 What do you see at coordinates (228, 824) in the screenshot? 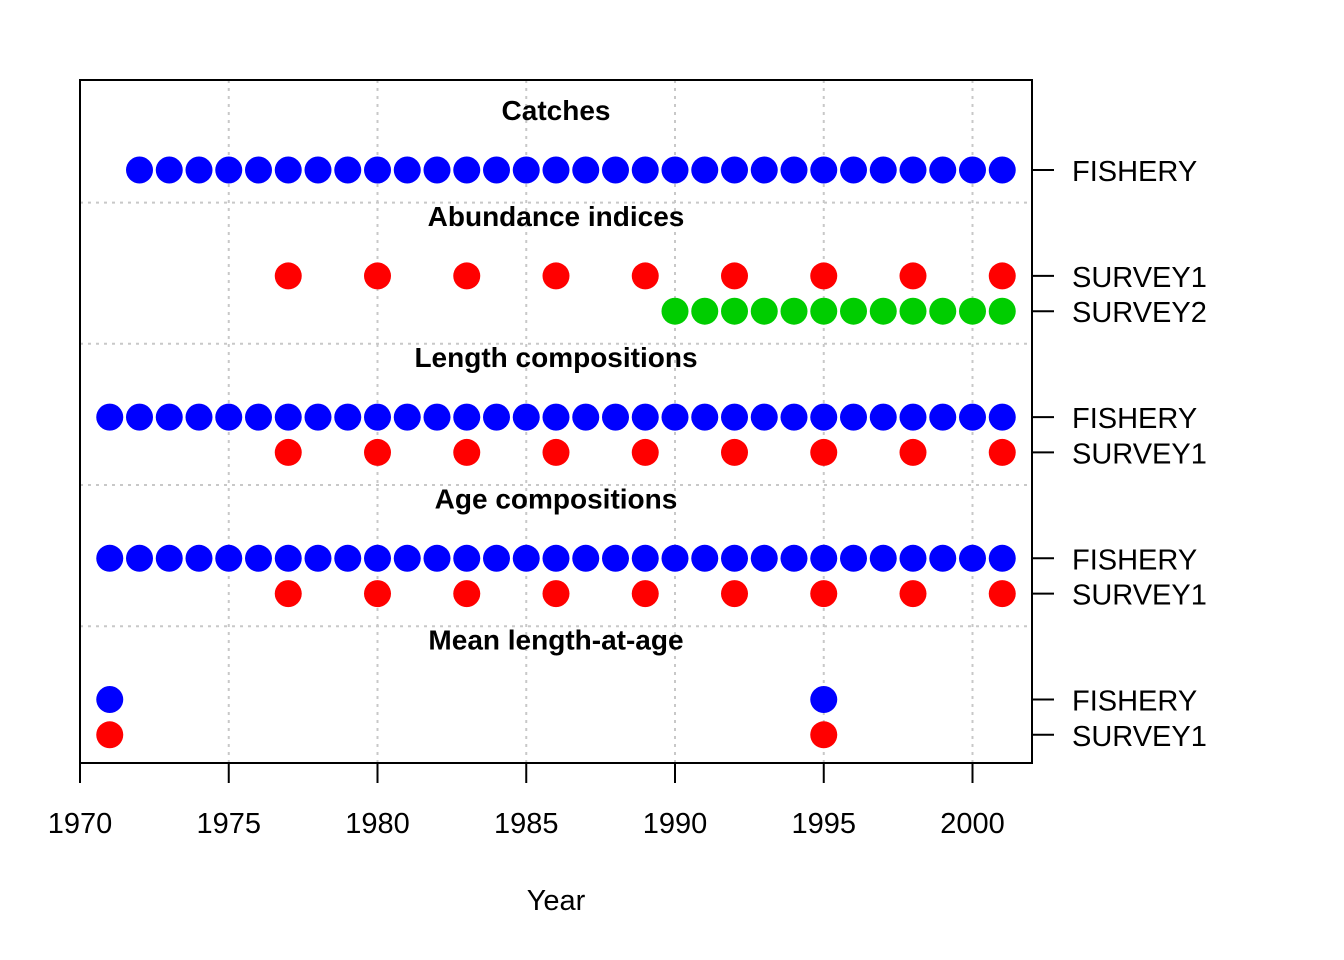
I see `x-tick-label: 1975` at bounding box center [228, 824].